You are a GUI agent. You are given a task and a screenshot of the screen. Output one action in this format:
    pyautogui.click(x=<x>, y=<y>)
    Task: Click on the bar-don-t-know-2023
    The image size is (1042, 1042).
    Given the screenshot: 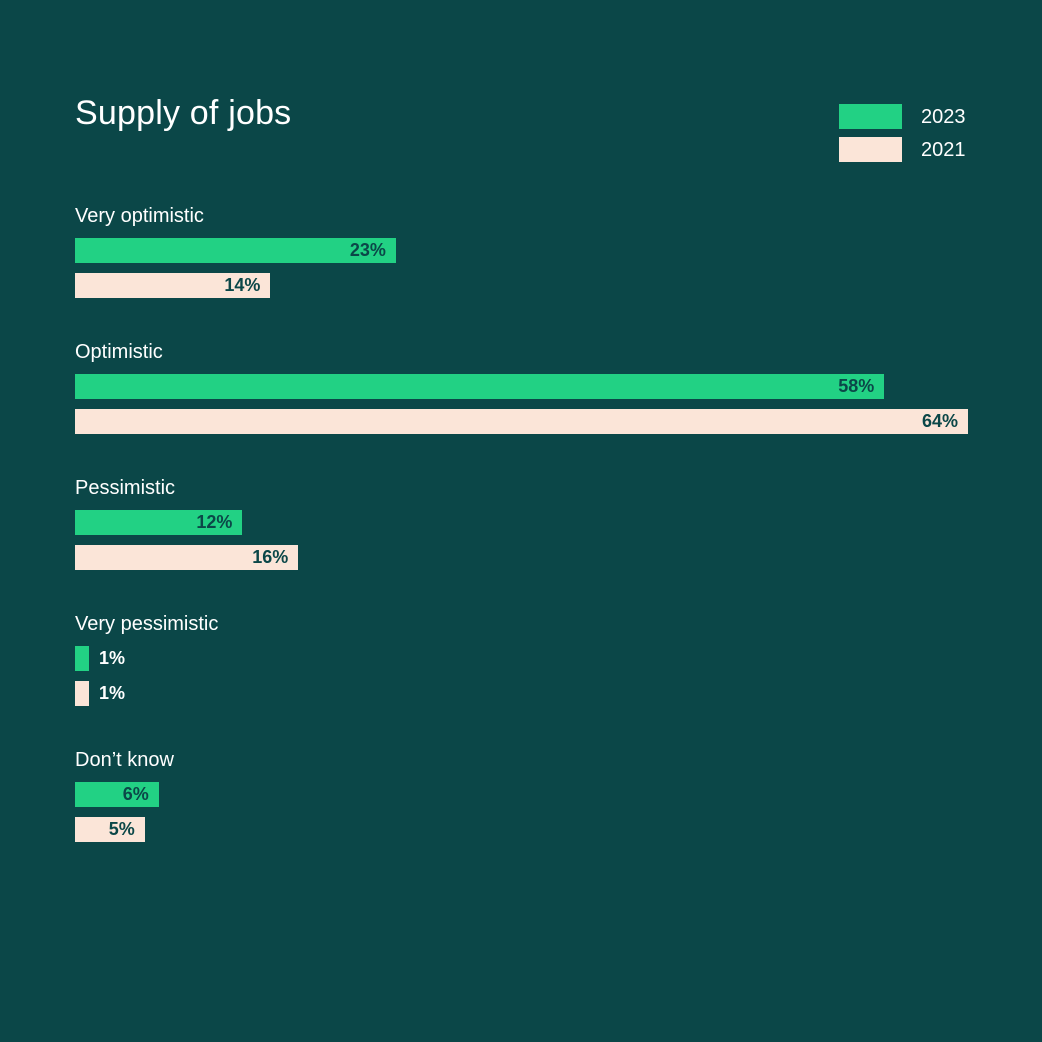 What is the action you would take?
    pyautogui.click(x=117, y=794)
    